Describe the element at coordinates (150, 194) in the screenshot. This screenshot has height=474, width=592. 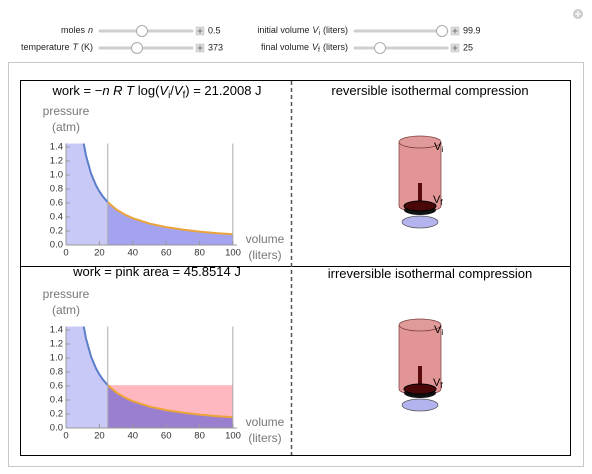
I see `plot-area` at that location.